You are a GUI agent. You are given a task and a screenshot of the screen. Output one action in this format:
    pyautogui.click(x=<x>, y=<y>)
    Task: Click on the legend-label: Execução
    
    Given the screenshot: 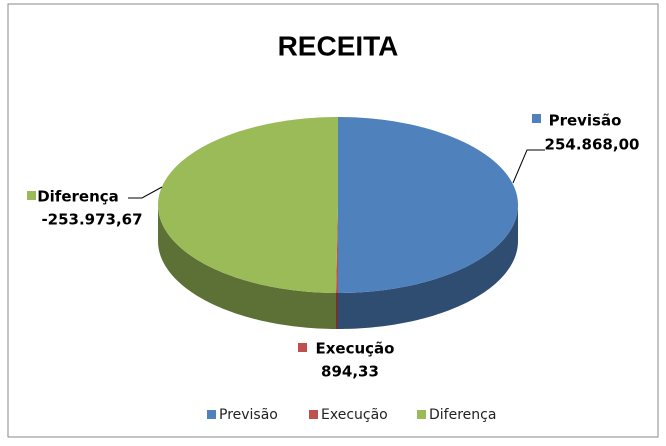 What is the action you would take?
    pyautogui.click(x=354, y=415)
    